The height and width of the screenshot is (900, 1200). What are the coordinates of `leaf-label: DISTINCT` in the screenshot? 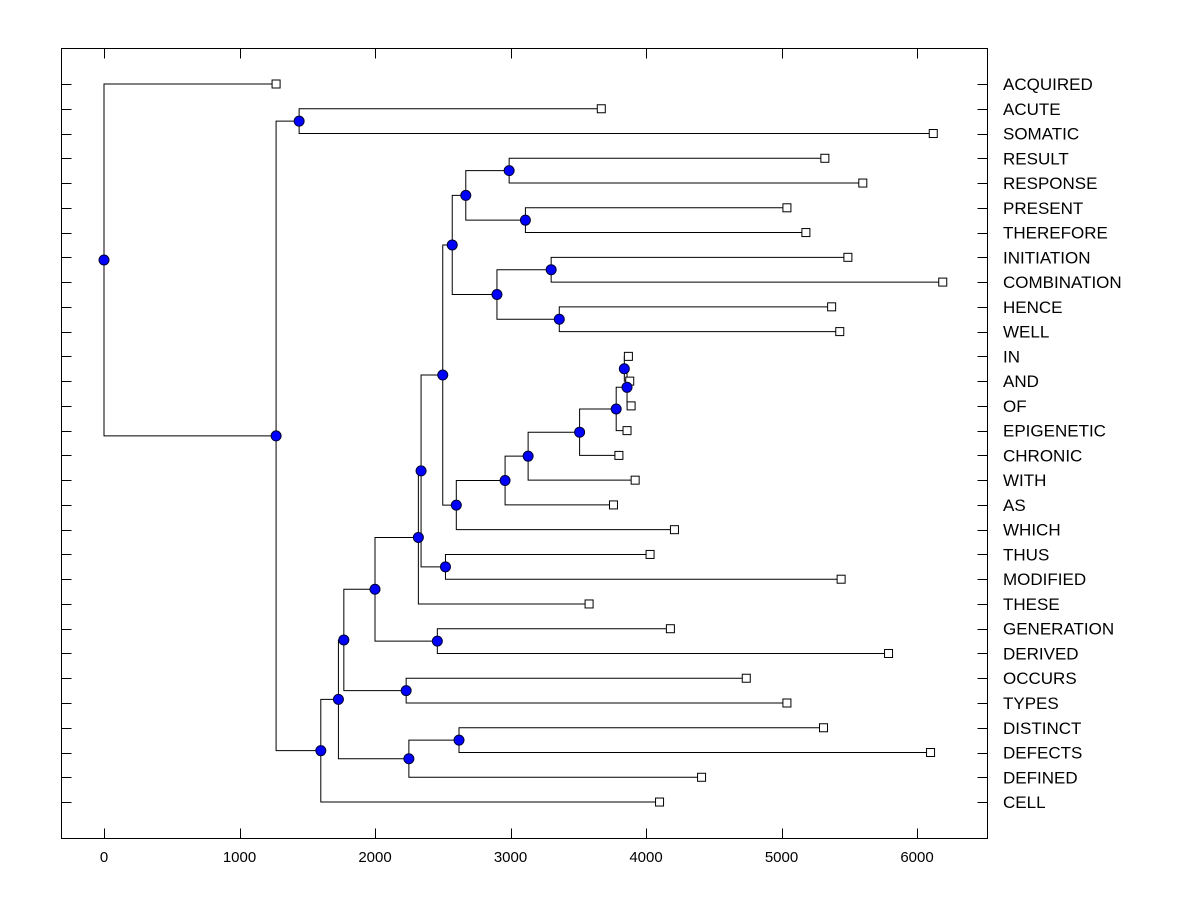 It's located at (1042, 728).